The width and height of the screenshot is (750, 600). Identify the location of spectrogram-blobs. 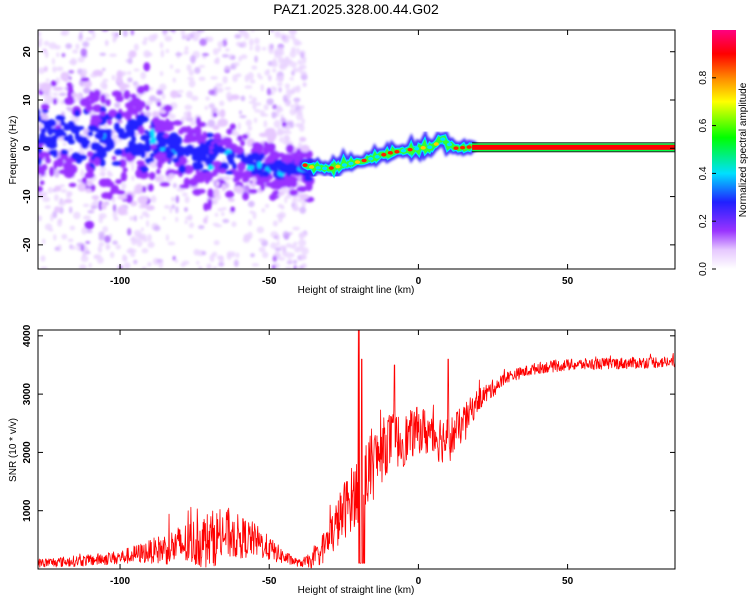
(177, 149).